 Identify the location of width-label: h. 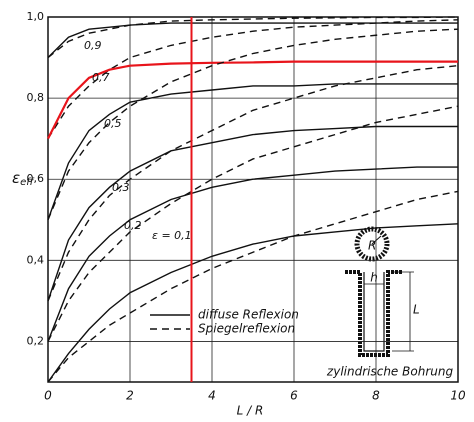
(374, 278).